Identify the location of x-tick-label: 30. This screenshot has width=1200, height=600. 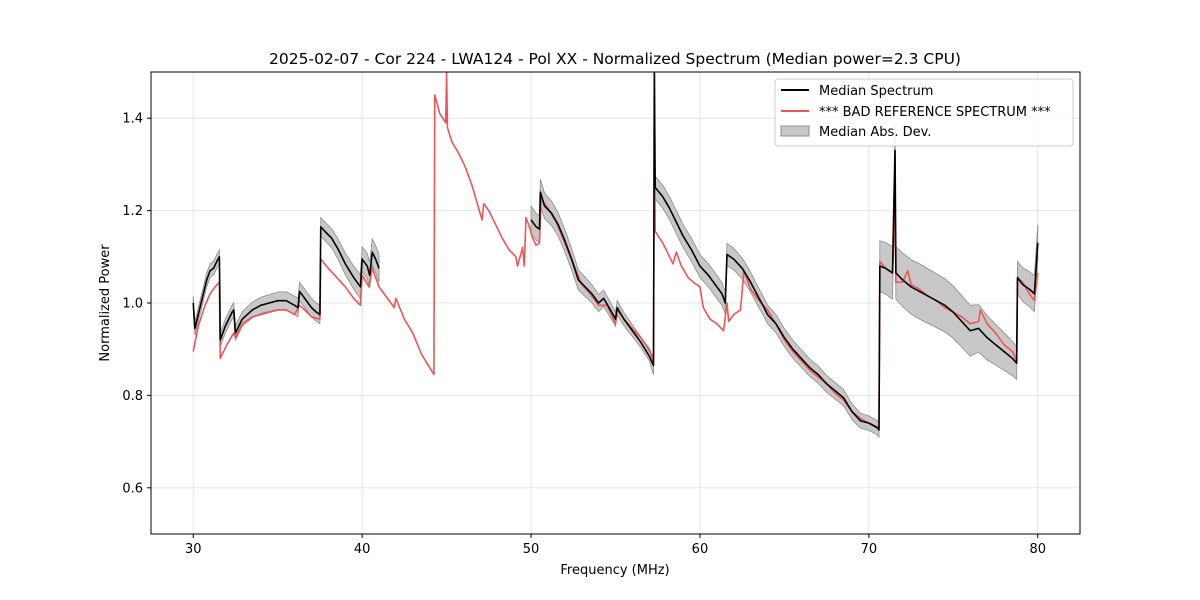
(193, 549).